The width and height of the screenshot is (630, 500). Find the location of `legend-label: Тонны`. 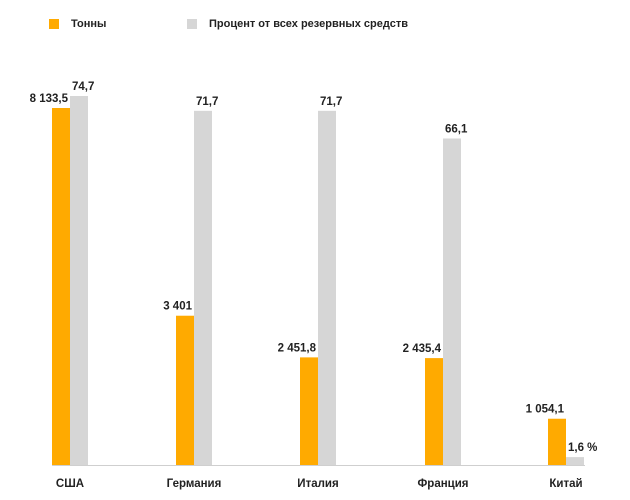

legend-label: Тонны is located at coordinates (89, 24).